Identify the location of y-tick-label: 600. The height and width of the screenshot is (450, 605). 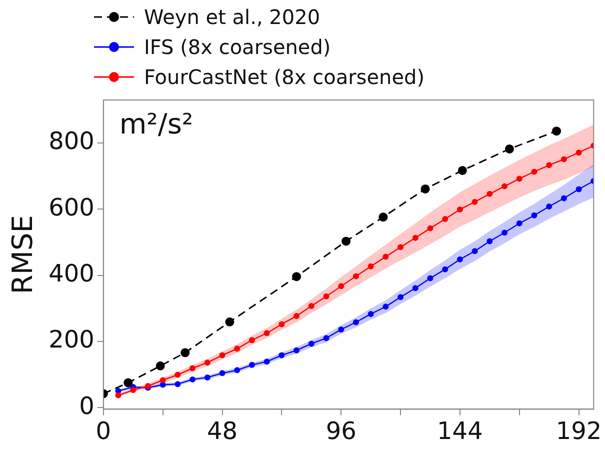
(71, 207).